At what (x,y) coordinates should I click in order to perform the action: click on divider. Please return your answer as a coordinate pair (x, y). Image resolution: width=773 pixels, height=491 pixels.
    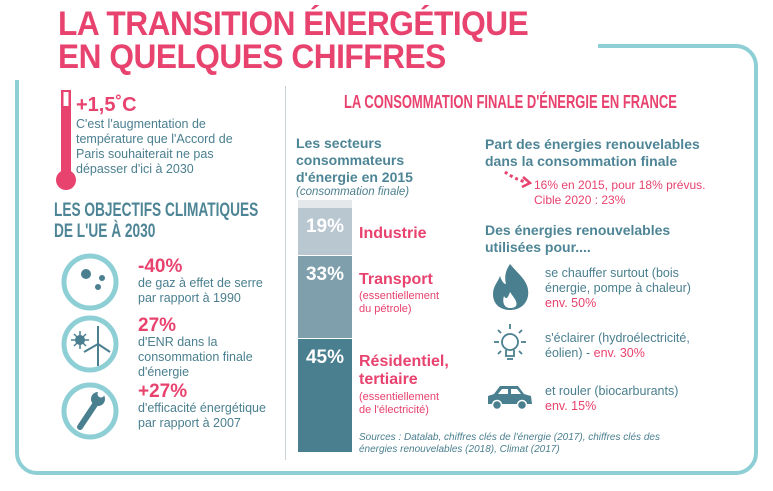
    Looking at the image, I should click on (285, 273).